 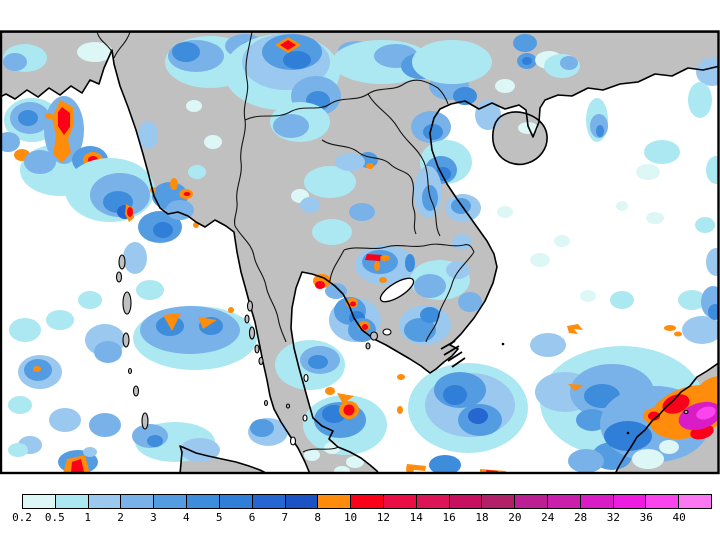 What do you see at coordinates (613, 517) in the screenshot?
I see `colorbar-tick-label: 32` at bounding box center [613, 517].